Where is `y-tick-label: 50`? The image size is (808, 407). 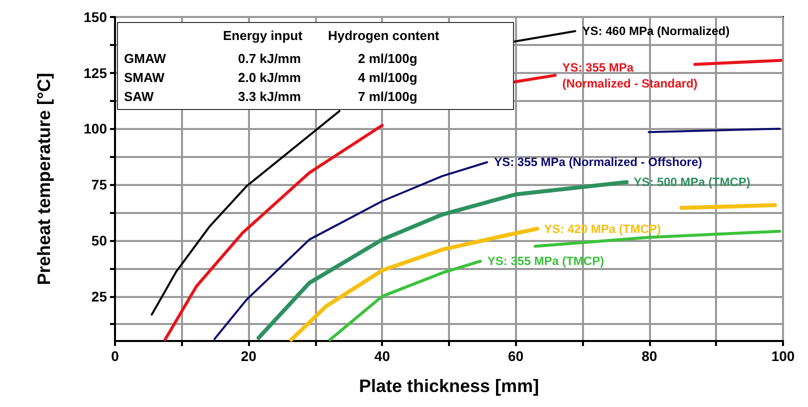 y-tick-label: 50 is located at coordinates (99, 240).